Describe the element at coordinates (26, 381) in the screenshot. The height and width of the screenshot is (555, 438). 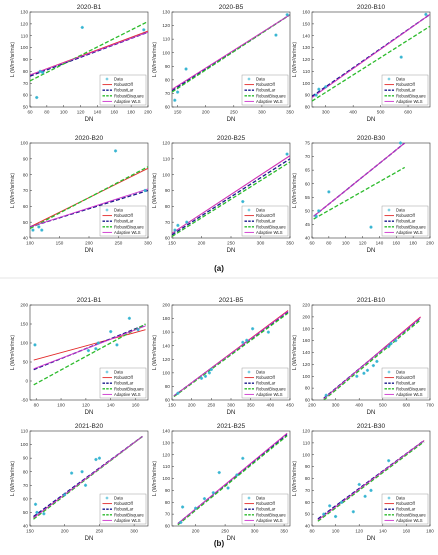
I see `y-tick-label: 0` at that location.